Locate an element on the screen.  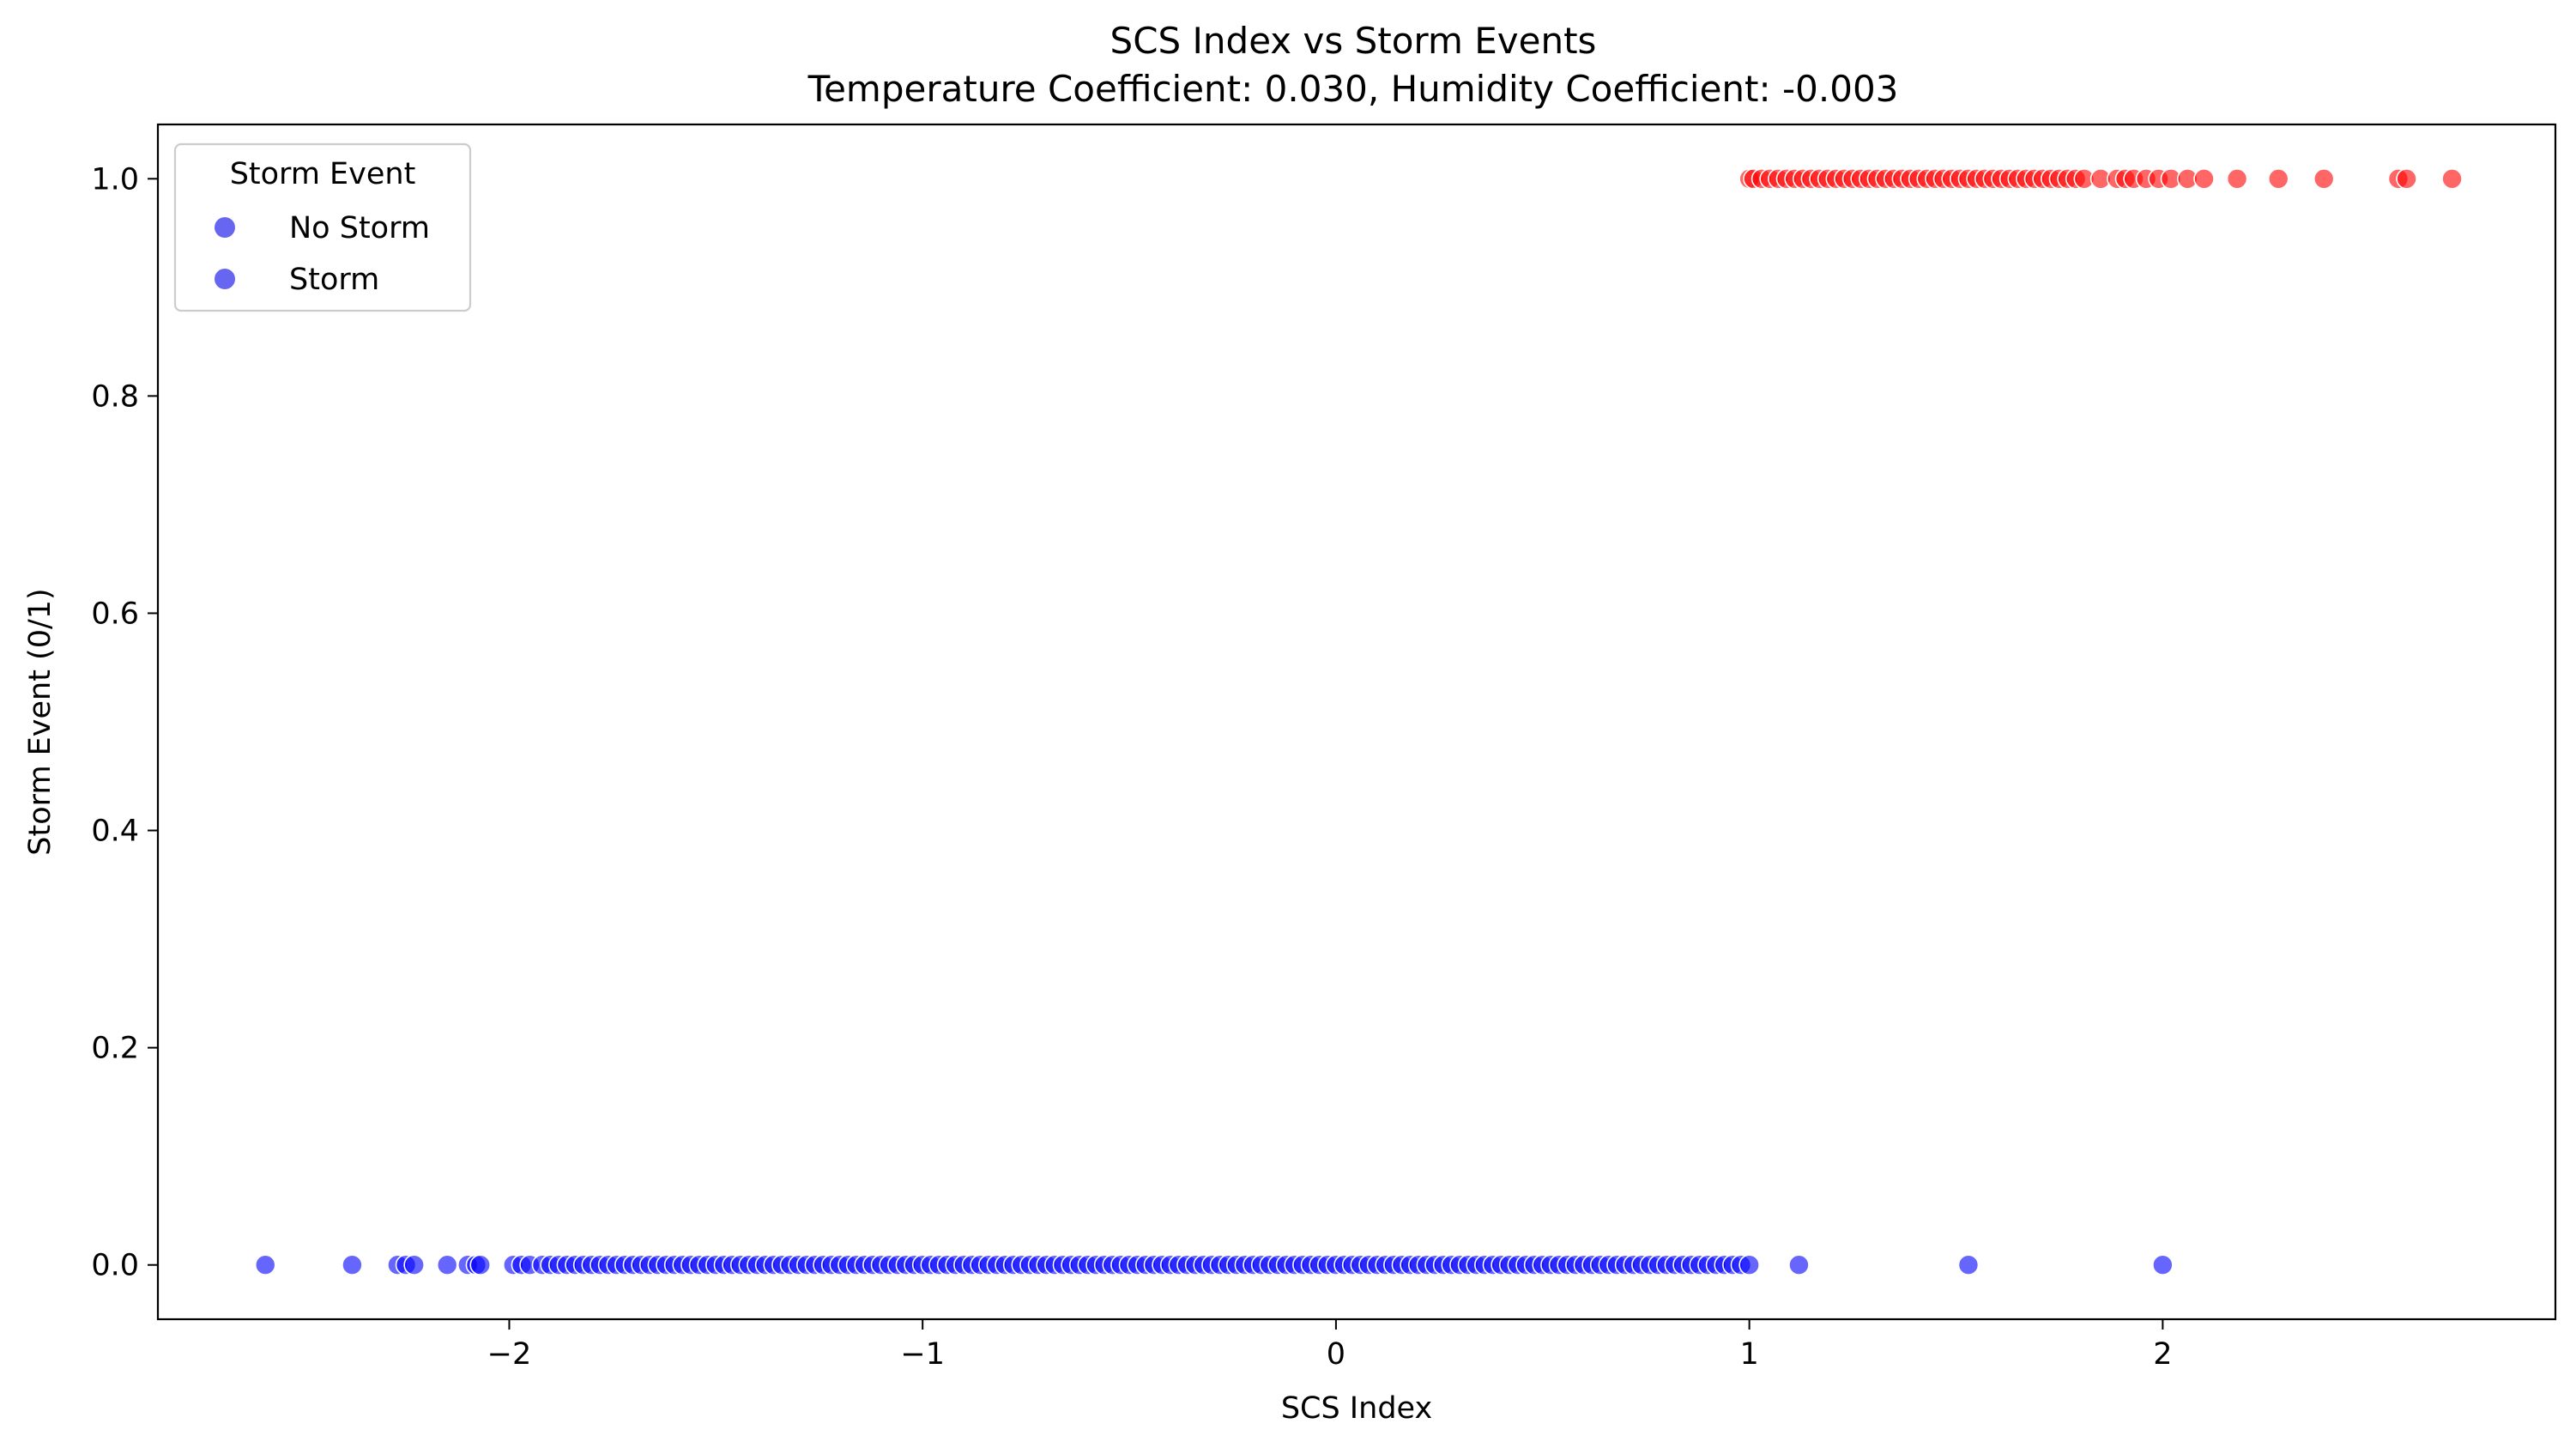
x-tick-label: −2 is located at coordinates (510, 1355).